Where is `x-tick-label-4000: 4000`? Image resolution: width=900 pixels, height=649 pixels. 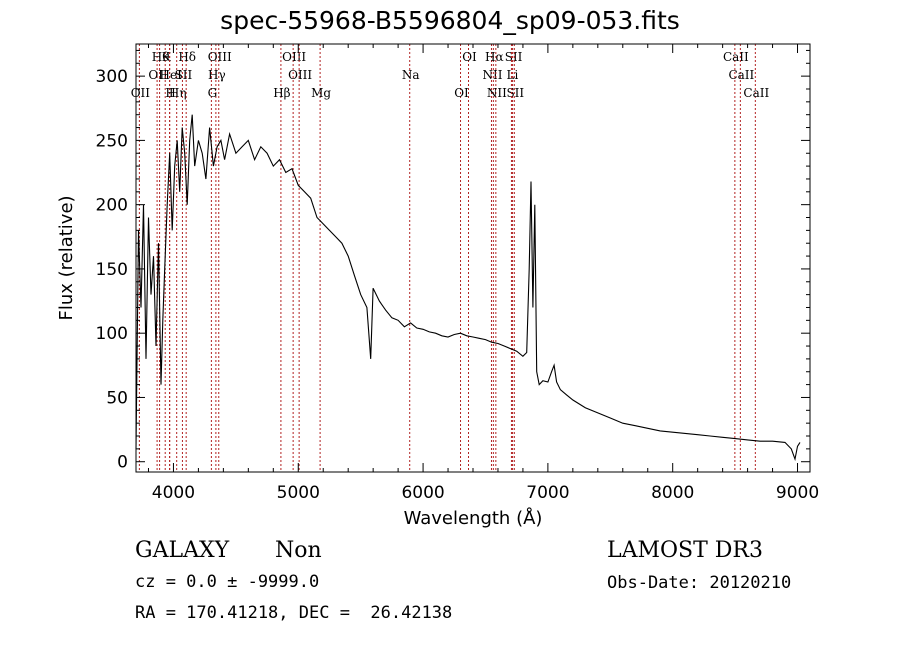 x-tick-label-4000: 4000 is located at coordinates (173, 493).